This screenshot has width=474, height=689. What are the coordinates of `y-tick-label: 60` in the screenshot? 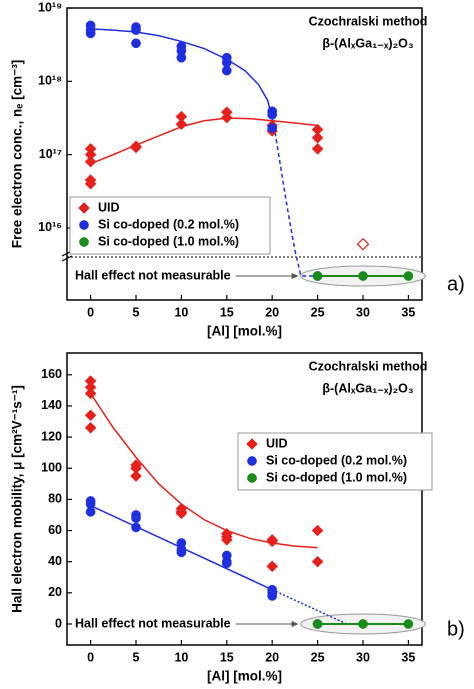 It's located at (55, 530).